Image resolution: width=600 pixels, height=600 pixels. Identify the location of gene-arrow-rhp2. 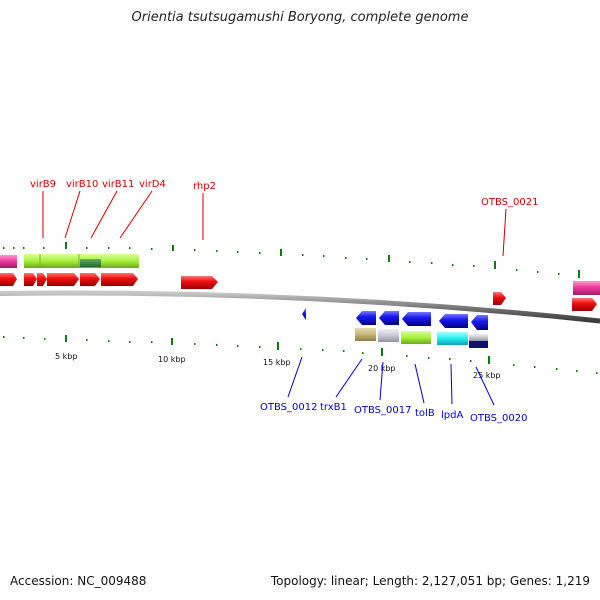
(199, 282).